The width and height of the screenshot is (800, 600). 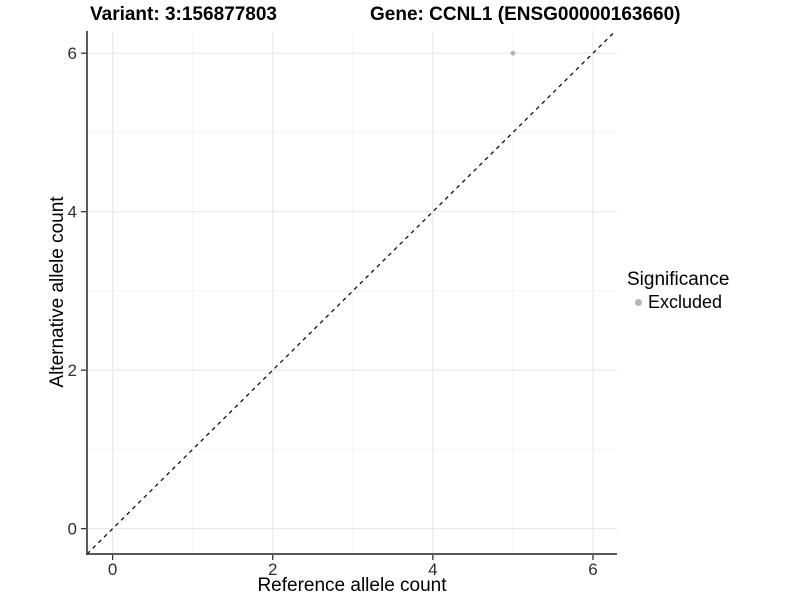 What do you see at coordinates (57, 292) in the screenshot?
I see `y-axis-title: Alternative allele count` at bounding box center [57, 292].